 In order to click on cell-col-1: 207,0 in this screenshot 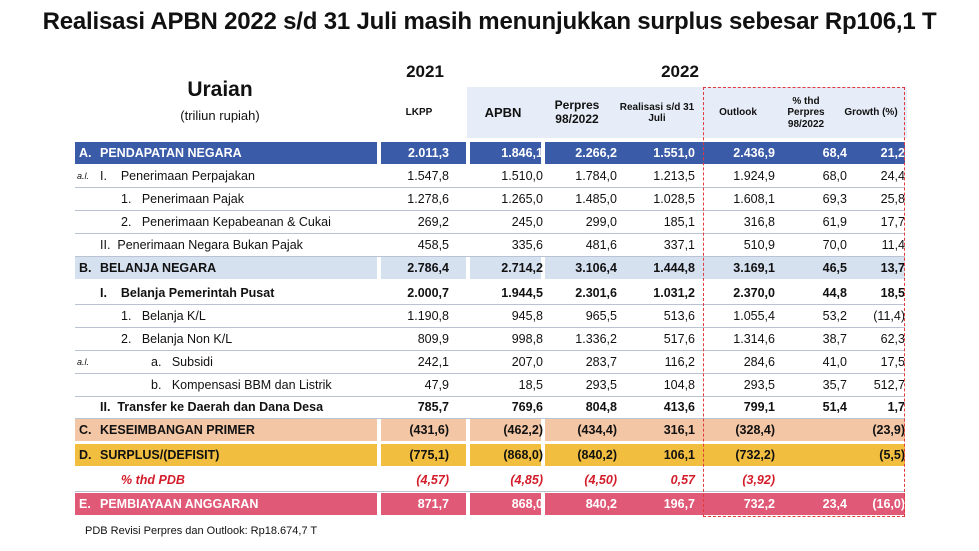, I will do `click(527, 362)`.